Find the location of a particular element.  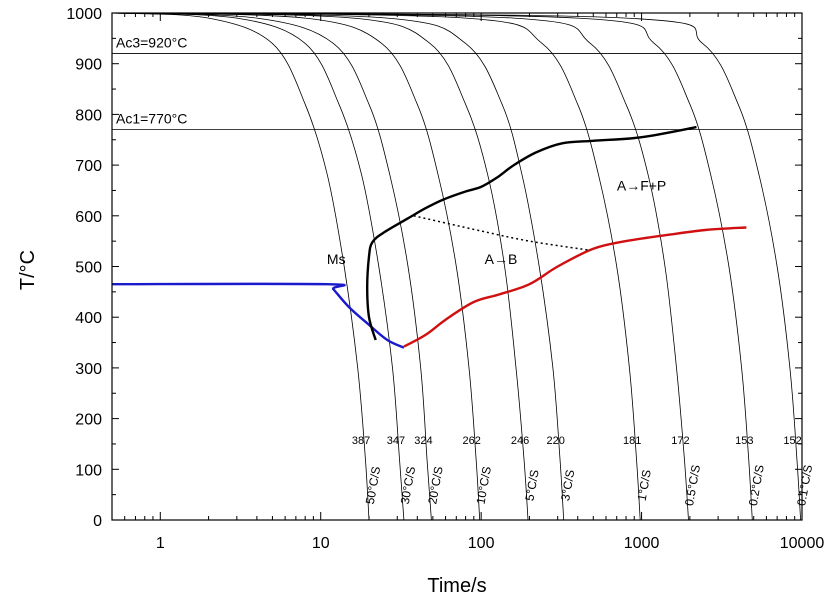

y-tick-label: 100 is located at coordinates (88, 470).